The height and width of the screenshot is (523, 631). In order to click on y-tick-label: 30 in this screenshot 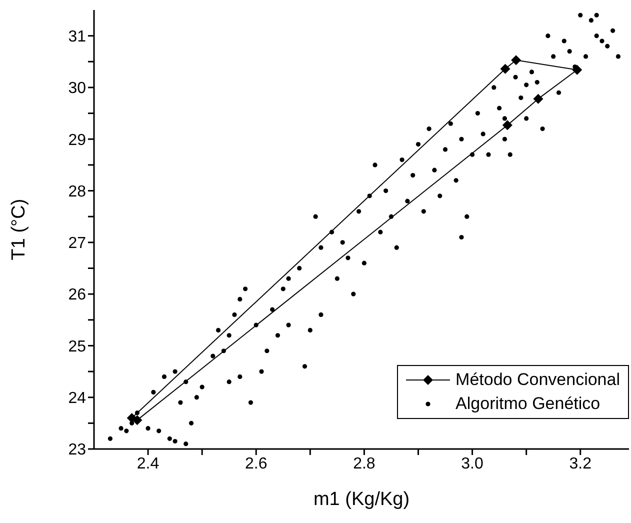, I will do `click(77, 89)`.